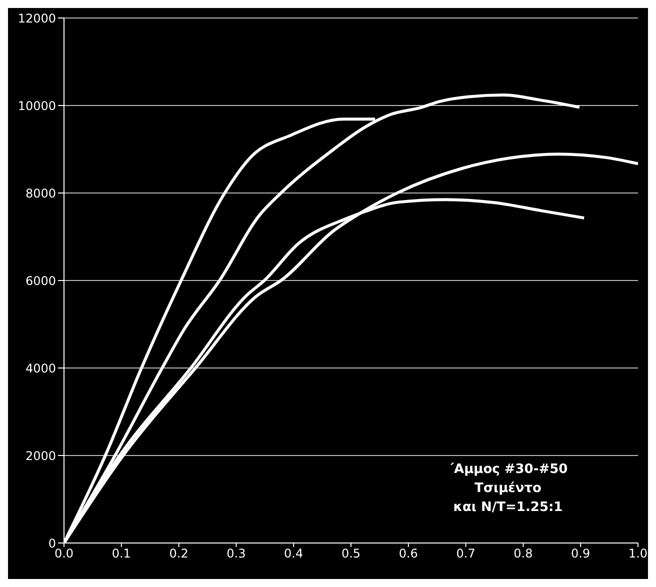 The image size is (656, 587). What do you see at coordinates (523, 553) in the screenshot?
I see `x-tick-label: 0.8` at bounding box center [523, 553].